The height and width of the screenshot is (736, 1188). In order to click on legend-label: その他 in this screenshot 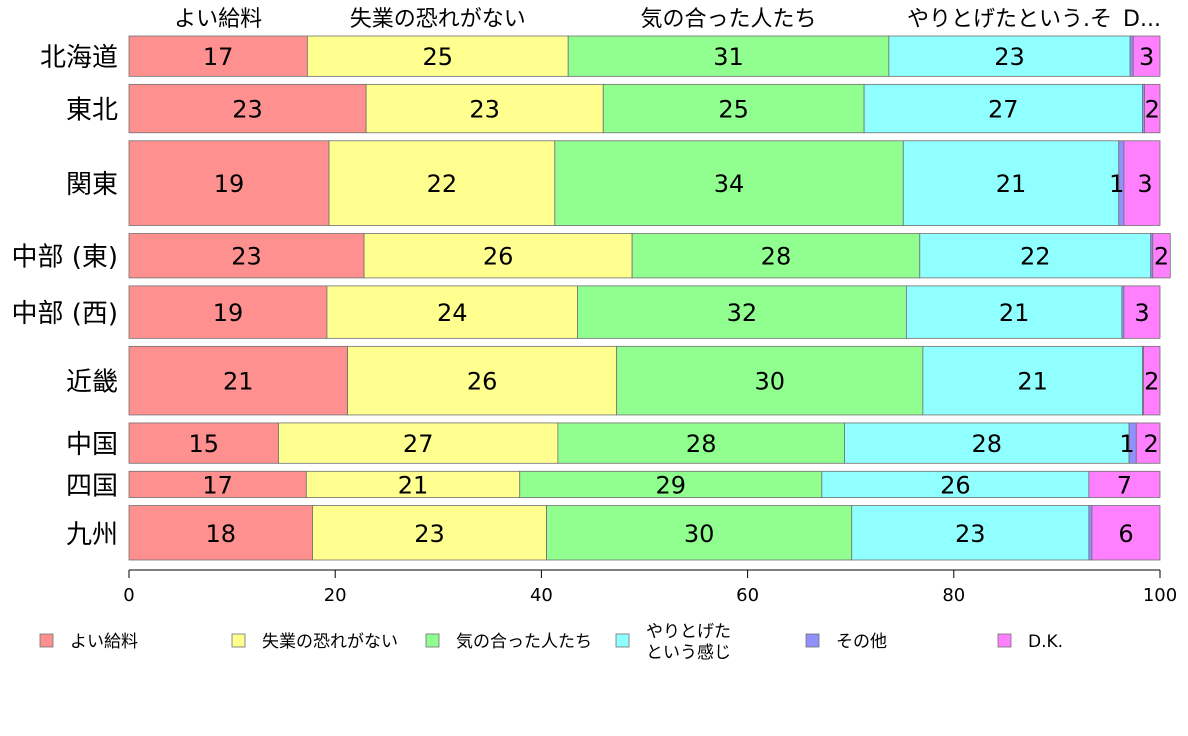, I will do `click(861, 642)`.